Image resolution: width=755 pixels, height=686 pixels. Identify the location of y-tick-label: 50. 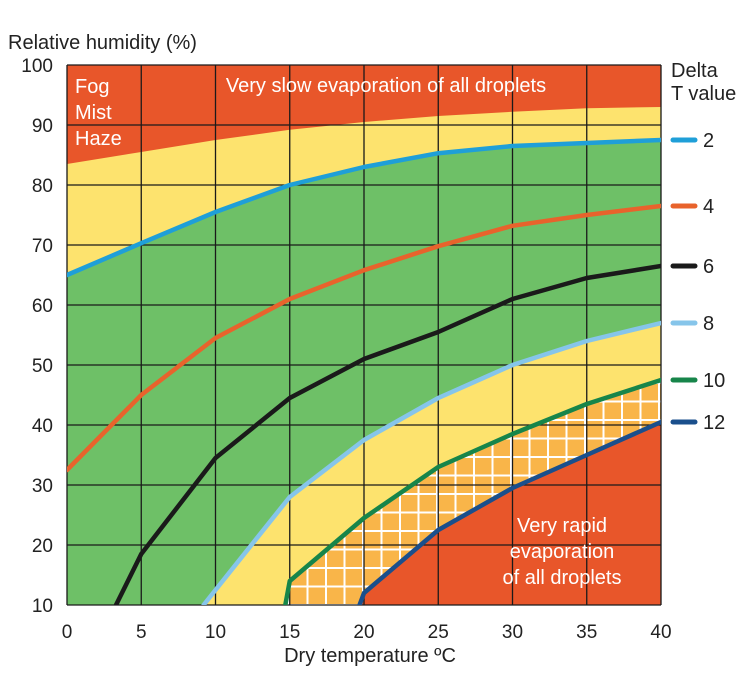
(42, 366).